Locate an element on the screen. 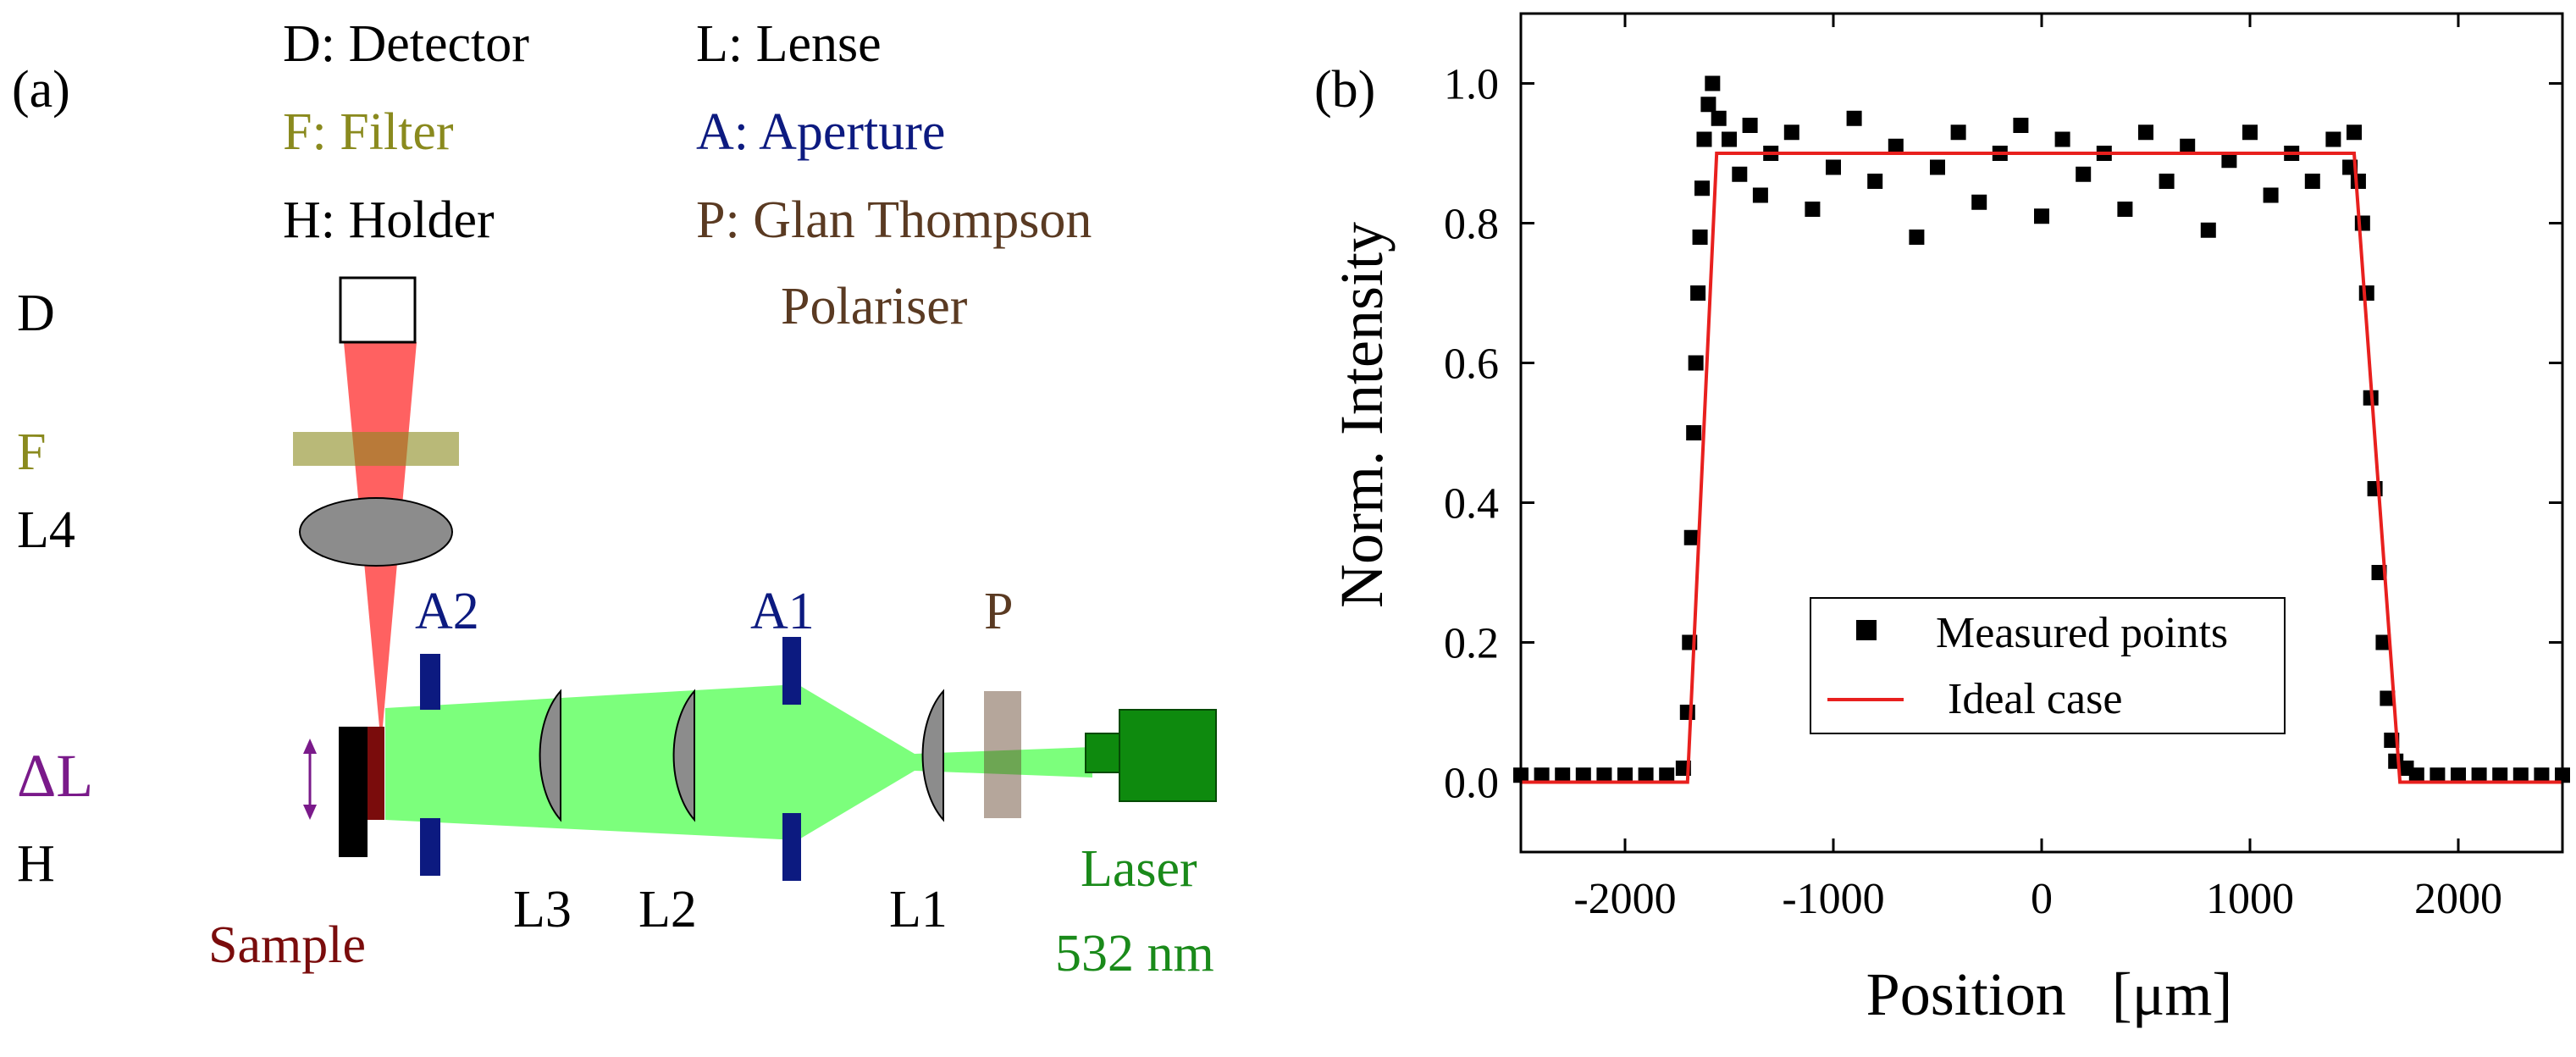 The width and height of the screenshot is (2576, 1057). polariser is located at coordinates (1003, 754).